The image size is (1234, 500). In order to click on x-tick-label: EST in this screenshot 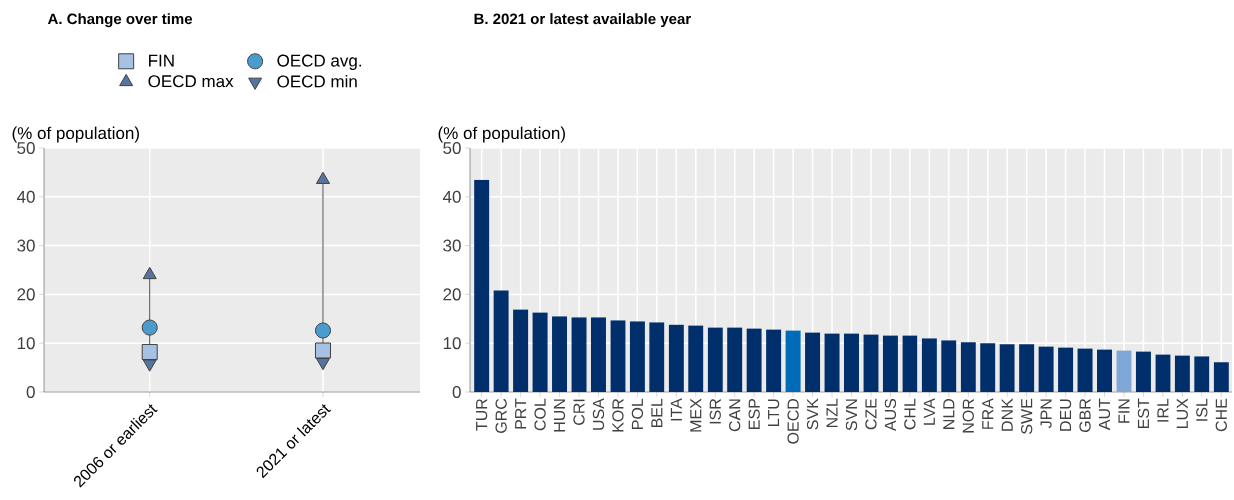, I will do `click(1143, 413)`.